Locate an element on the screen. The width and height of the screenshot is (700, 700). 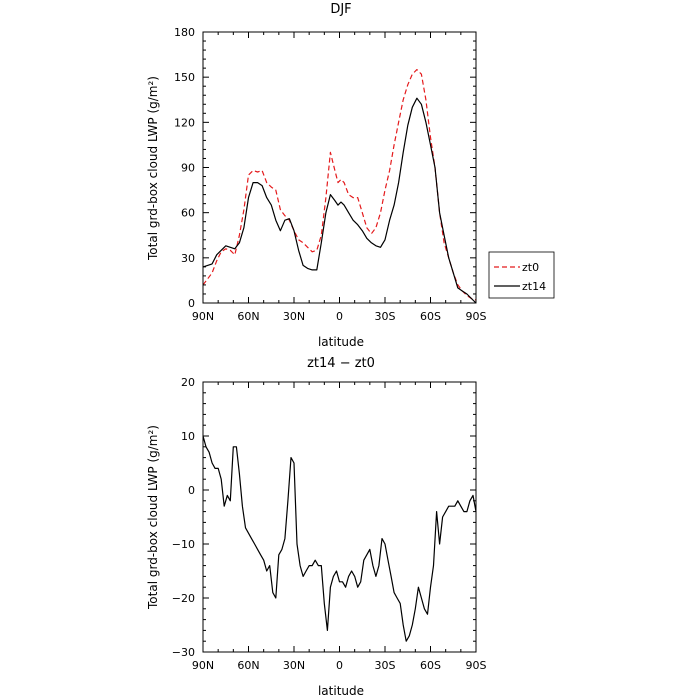
legend-label-zt0: zt0 is located at coordinates (530, 267).